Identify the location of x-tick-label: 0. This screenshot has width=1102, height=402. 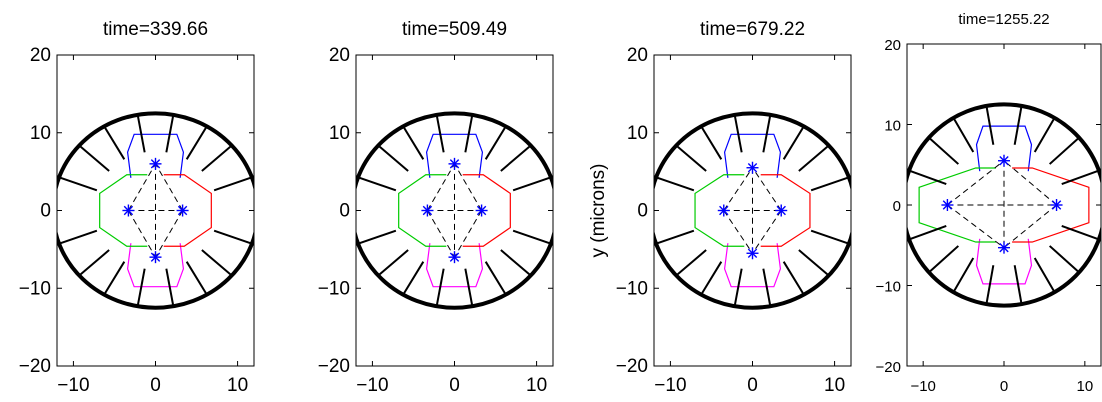
(1004, 386).